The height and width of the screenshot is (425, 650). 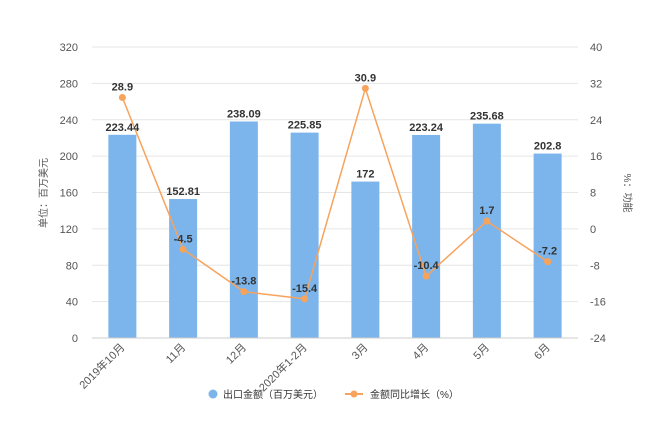 What do you see at coordinates (596, 121) in the screenshot?
I see `y2-tick-label: 24` at bounding box center [596, 121].